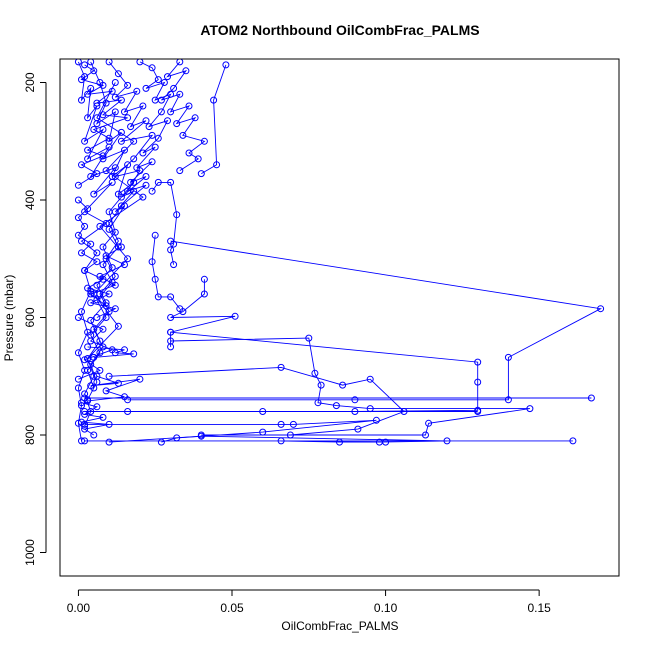  I want to click on y-tick-label: 1000, so click(30, 552).